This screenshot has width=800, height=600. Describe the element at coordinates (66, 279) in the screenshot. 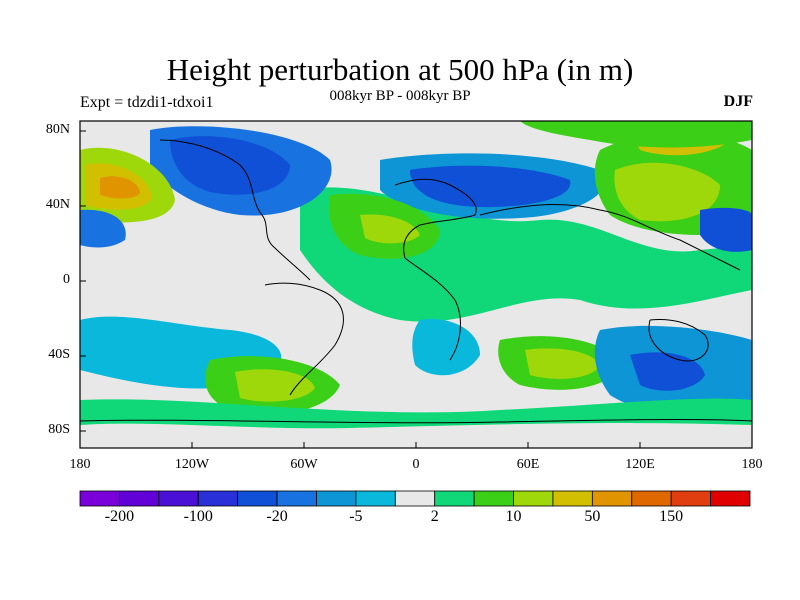

I see `lat-tick-label: 0` at that location.